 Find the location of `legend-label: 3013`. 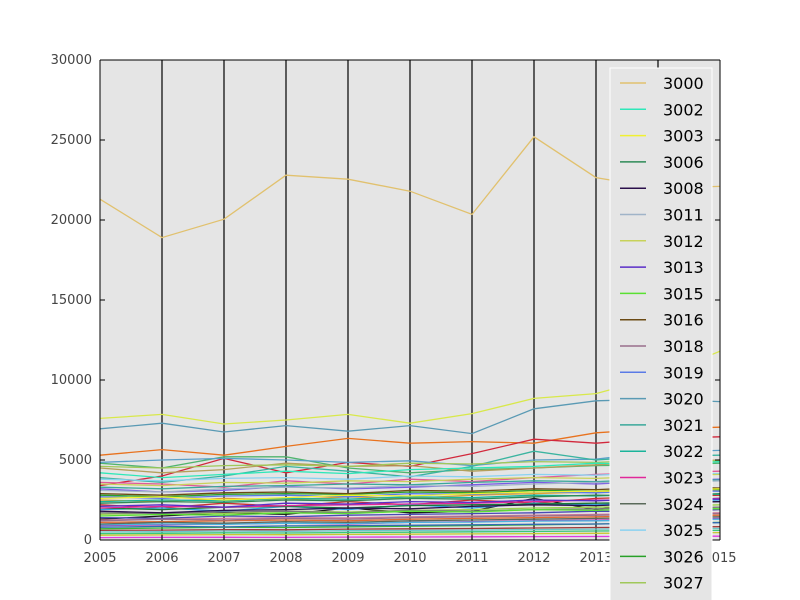

legend-label: 3013 is located at coordinates (683, 267).